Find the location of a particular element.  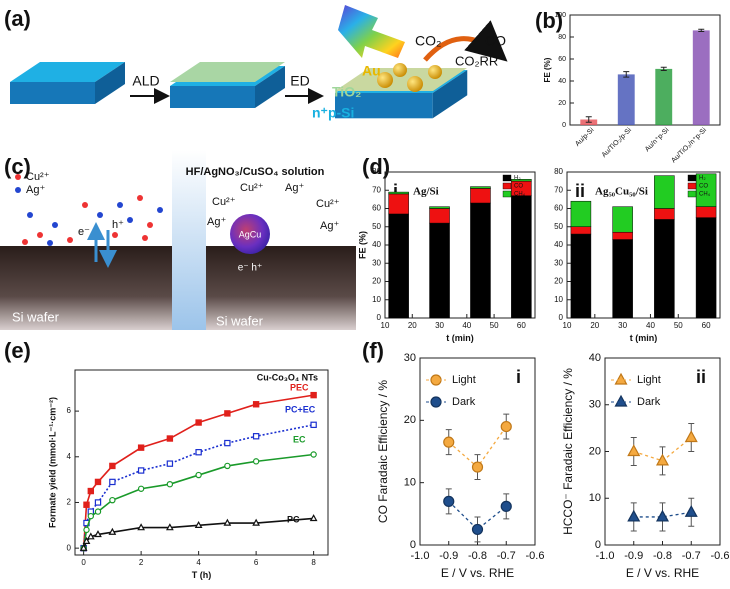

schematic-a: ALD ED CO₂ CO₂RR CO Au TiO₂ n⁺p-Si is located at coordinates (259, 63).